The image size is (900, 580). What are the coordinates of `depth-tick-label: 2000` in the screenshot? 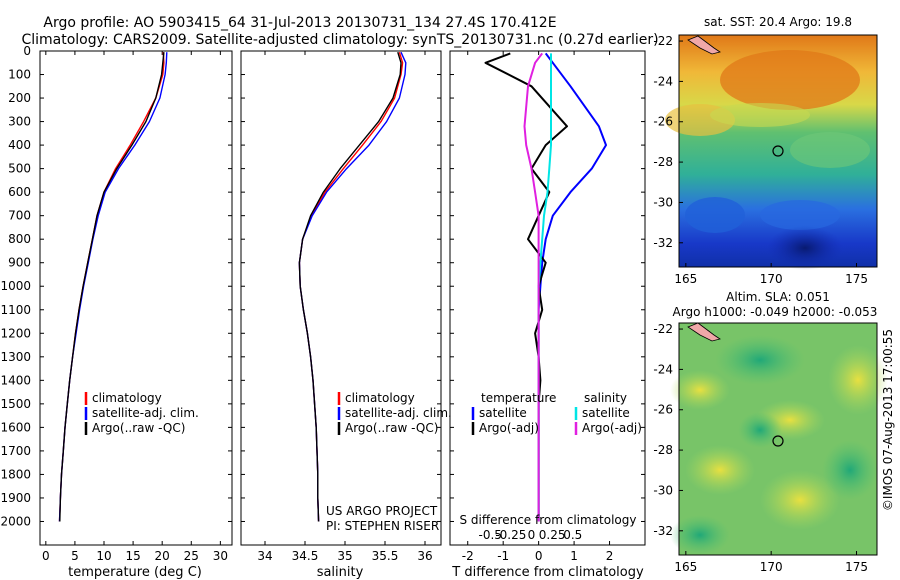 It's located at (15, 521).